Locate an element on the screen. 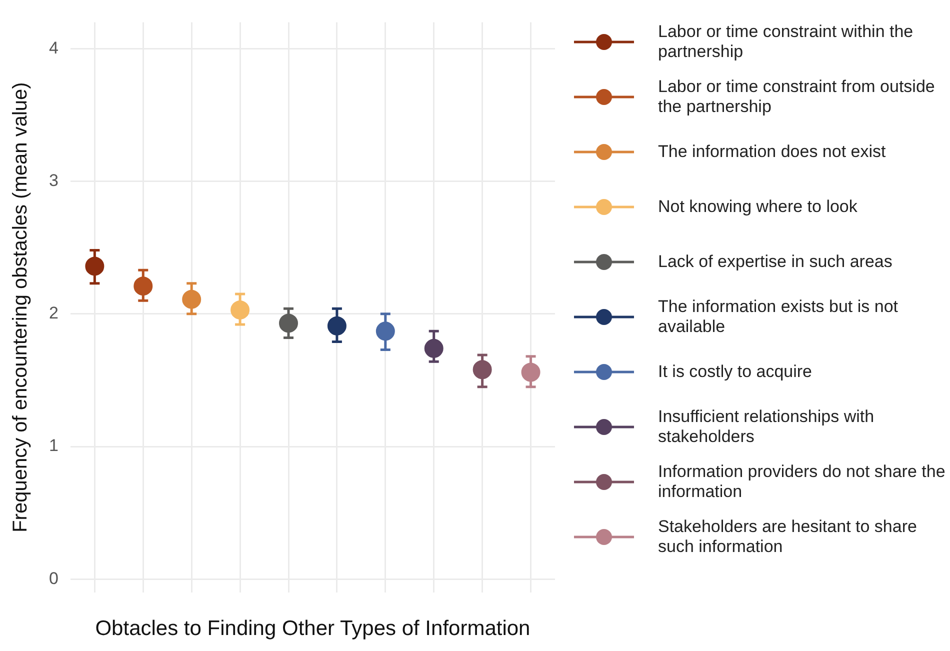  legend-label: Lack of expertise in such areas is located at coordinates (776, 262).